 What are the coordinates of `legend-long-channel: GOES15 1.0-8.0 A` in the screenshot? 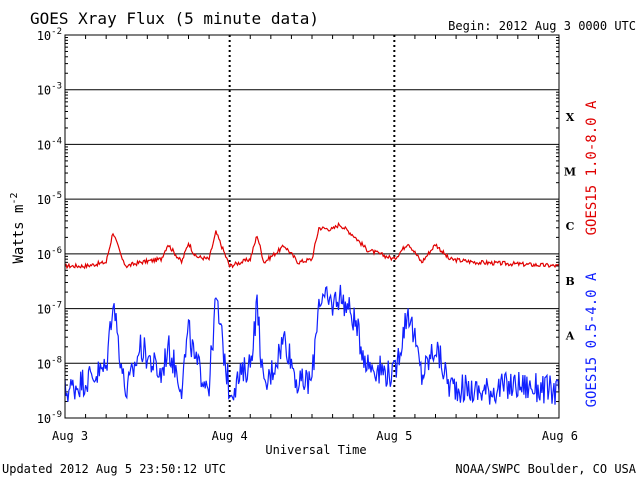 It's located at (592, 167).